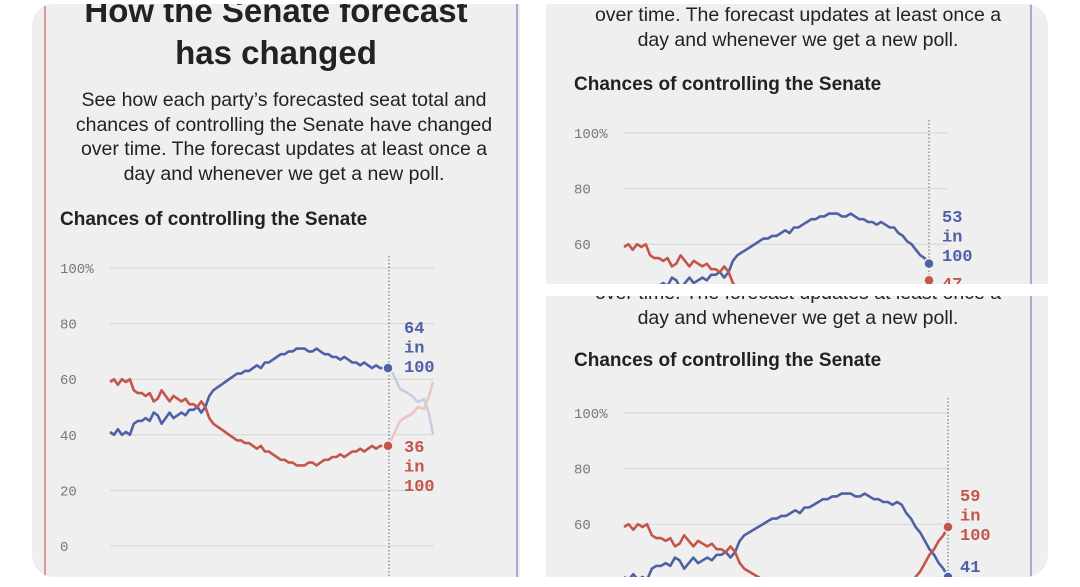 The image size is (1080, 587). What do you see at coordinates (45, 290) in the screenshot?
I see `panel-border-left` at bounding box center [45, 290].